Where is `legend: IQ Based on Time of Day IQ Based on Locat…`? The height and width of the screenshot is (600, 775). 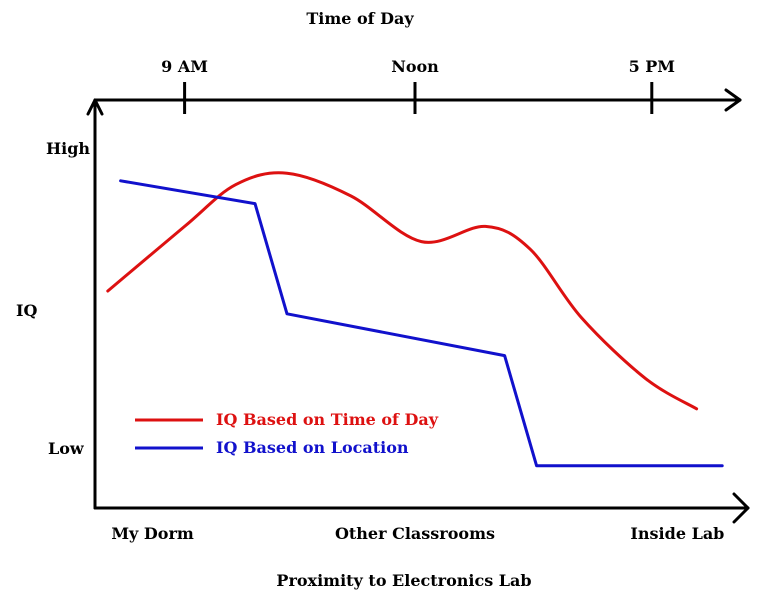
legend: IQ Based on Time of Day IQ Based on Locat… is located at coordinates (287, 433).